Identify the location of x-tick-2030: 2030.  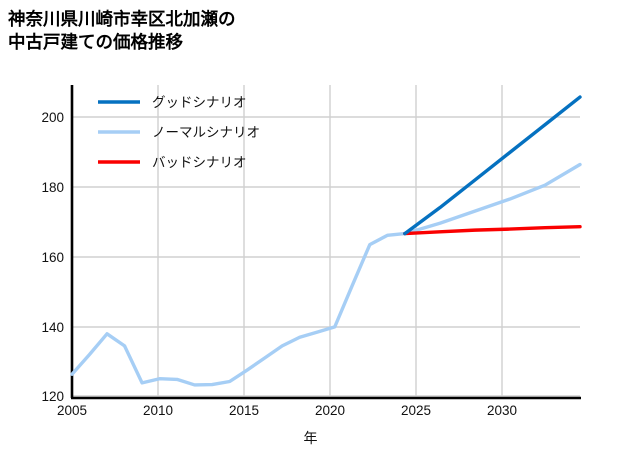
(502, 410).